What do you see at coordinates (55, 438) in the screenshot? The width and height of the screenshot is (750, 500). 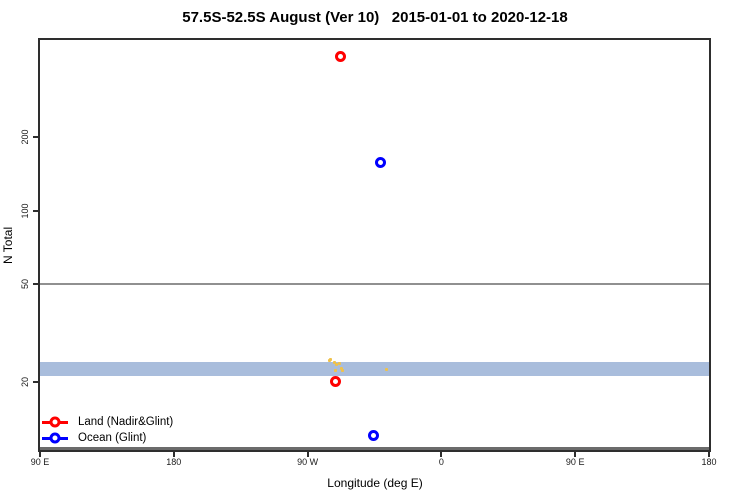 I see `legend-marker-ocean` at bounding box center [55, 438].